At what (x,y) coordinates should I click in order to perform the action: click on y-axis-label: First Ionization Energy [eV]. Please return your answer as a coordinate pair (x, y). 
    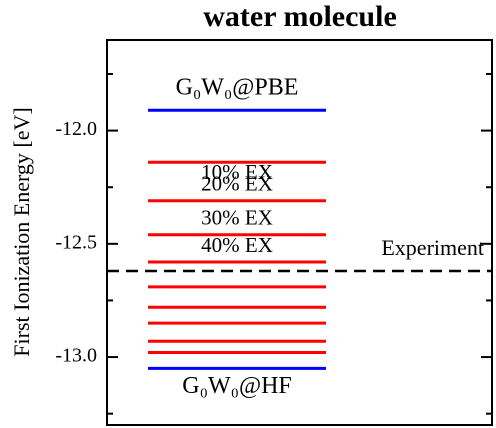
    Looking at the image, I should click on (21, 231).